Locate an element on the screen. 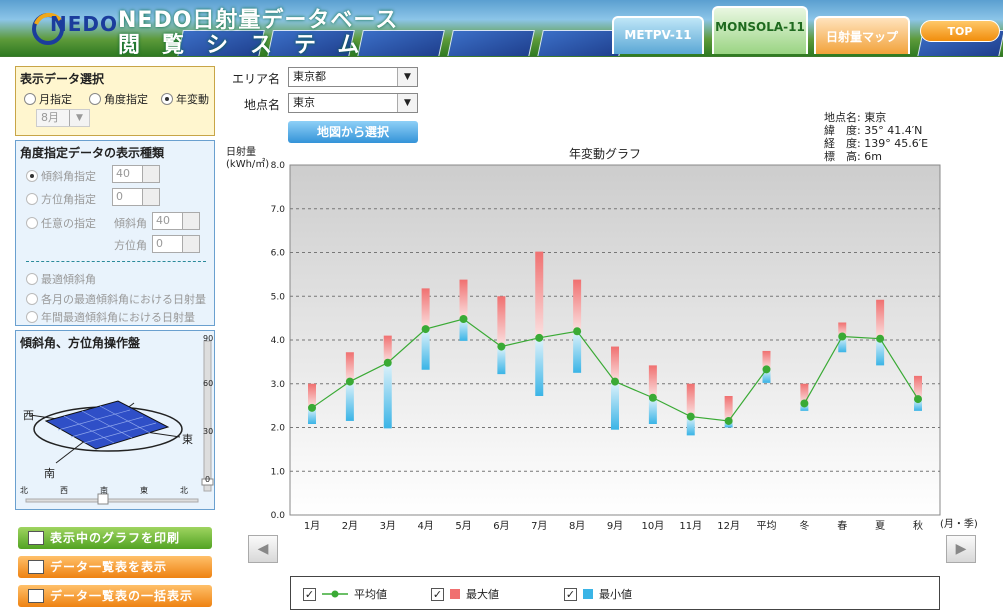  solar-panel-decoration is located at coordinates (491, 43).